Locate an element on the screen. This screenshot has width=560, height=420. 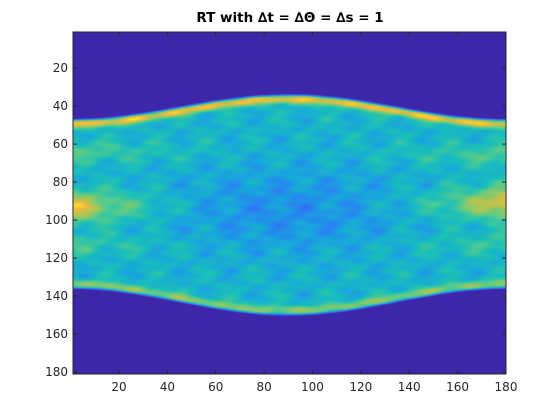
y-tick-label: 40 is located at coordinates (60, 106).